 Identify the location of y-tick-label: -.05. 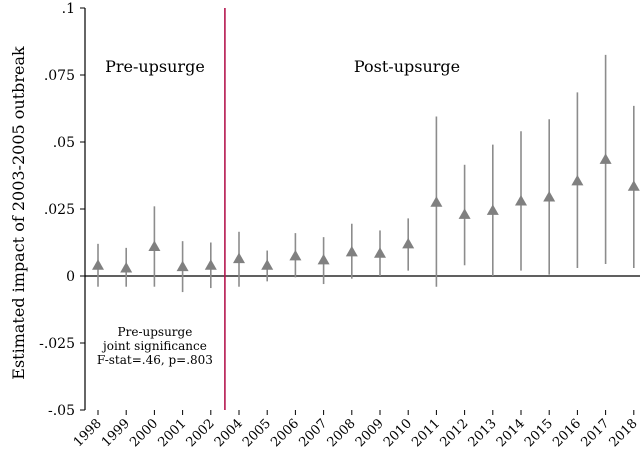
(61, 411).